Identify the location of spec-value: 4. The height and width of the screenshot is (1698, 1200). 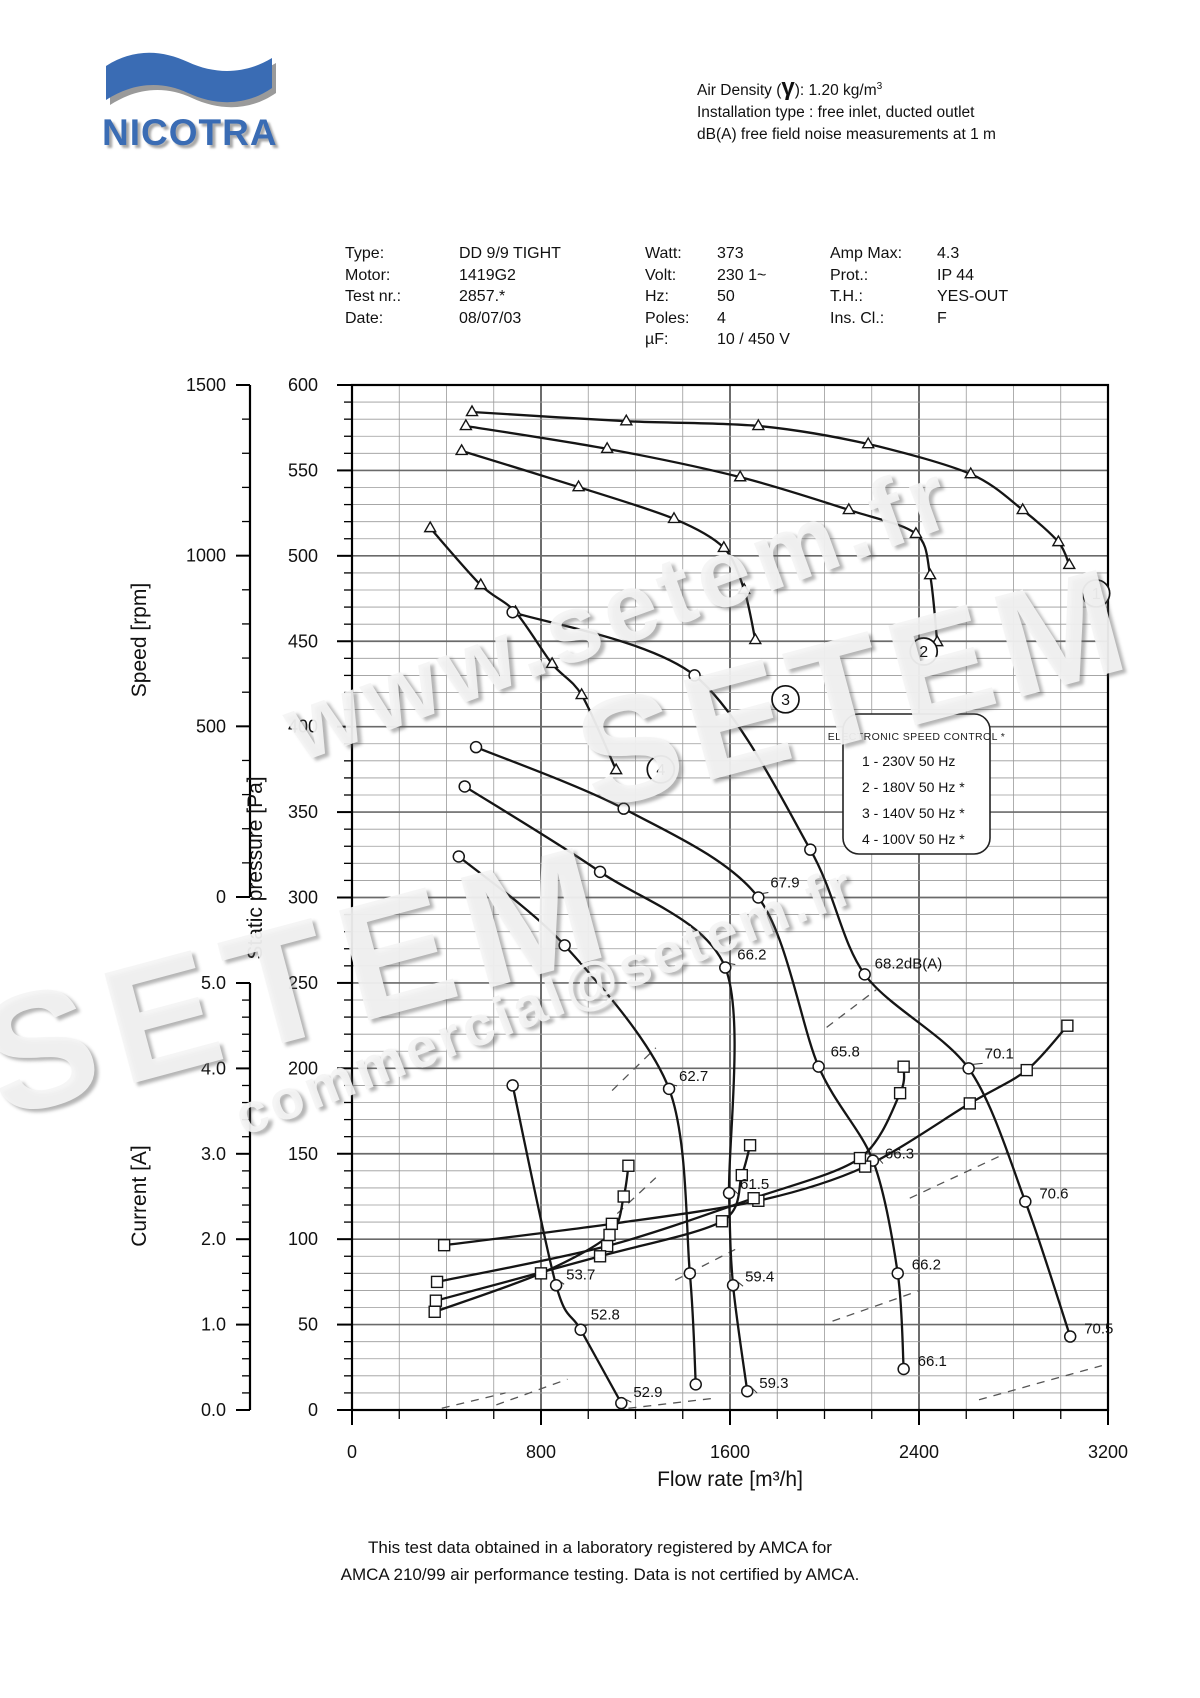
(721, 318).